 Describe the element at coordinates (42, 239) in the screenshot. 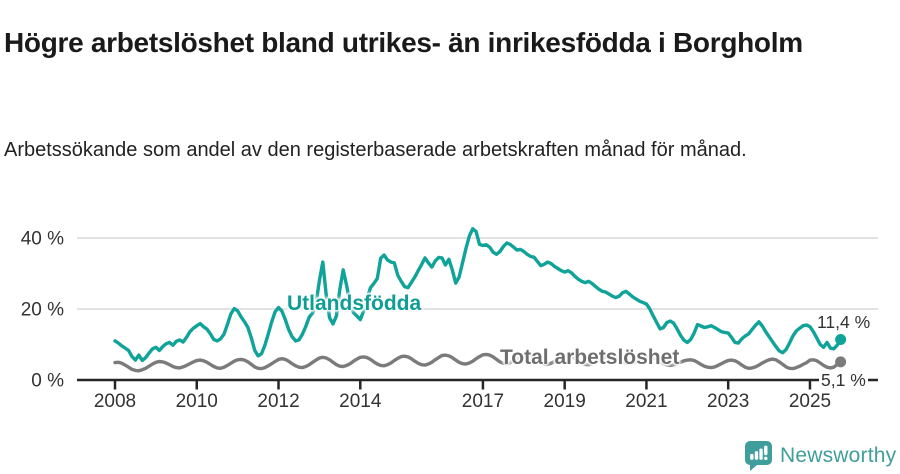

I see `y-tick-label: 40 %` at that location.